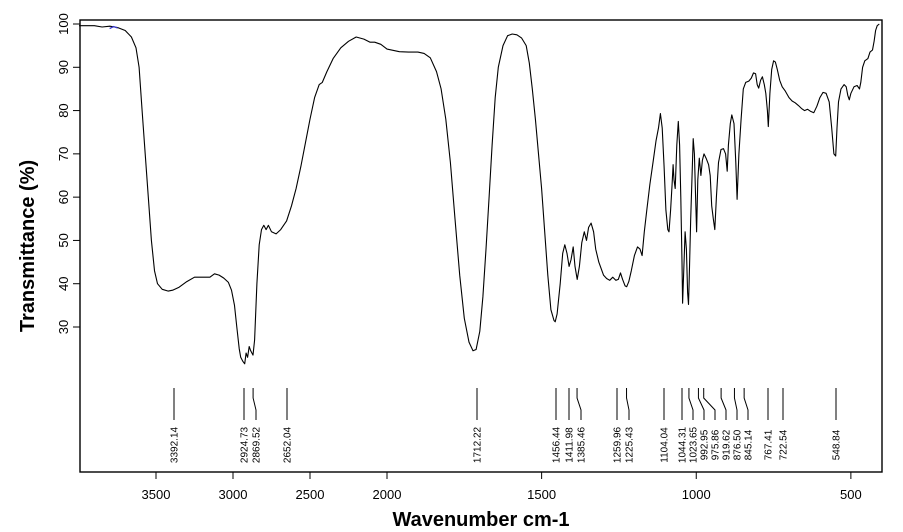 This screenshot has height=532, width=903. What do you see at coordinates (502, 487) in the screenshot?
I see `x-axis: 3500 3000 2500 2000 1500 1000 500` at bounding box center [502, 487].